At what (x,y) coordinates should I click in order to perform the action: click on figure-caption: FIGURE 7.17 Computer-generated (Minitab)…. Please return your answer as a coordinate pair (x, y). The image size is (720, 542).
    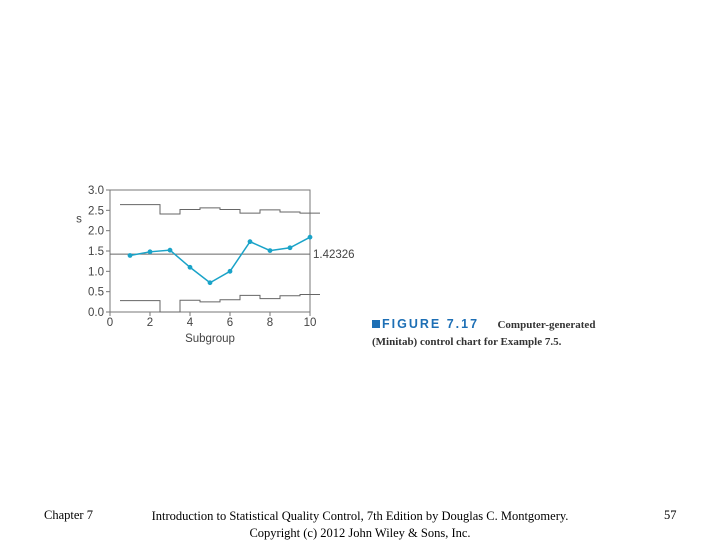
    Looking at the image, I should click on (502, 333).